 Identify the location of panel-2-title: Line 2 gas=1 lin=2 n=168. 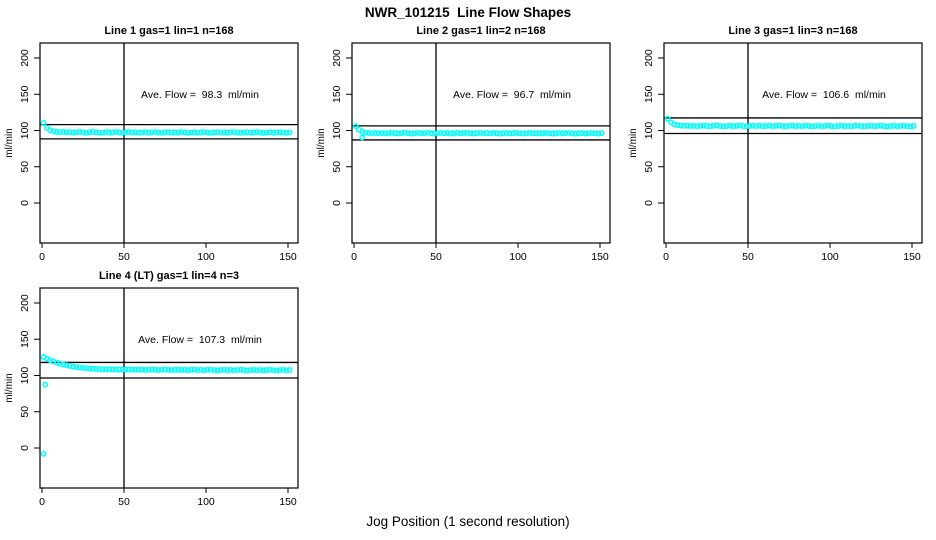
(481, 31).